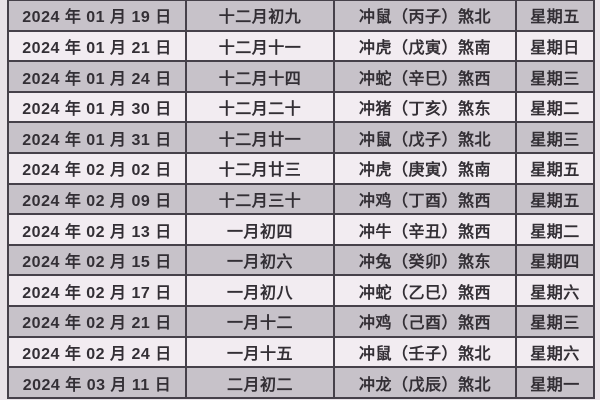  I want to click on table-row: 2024 年 03 月 11 日二月初二 冲龙（戊辰）煞北 星期一, so click(301, 382).